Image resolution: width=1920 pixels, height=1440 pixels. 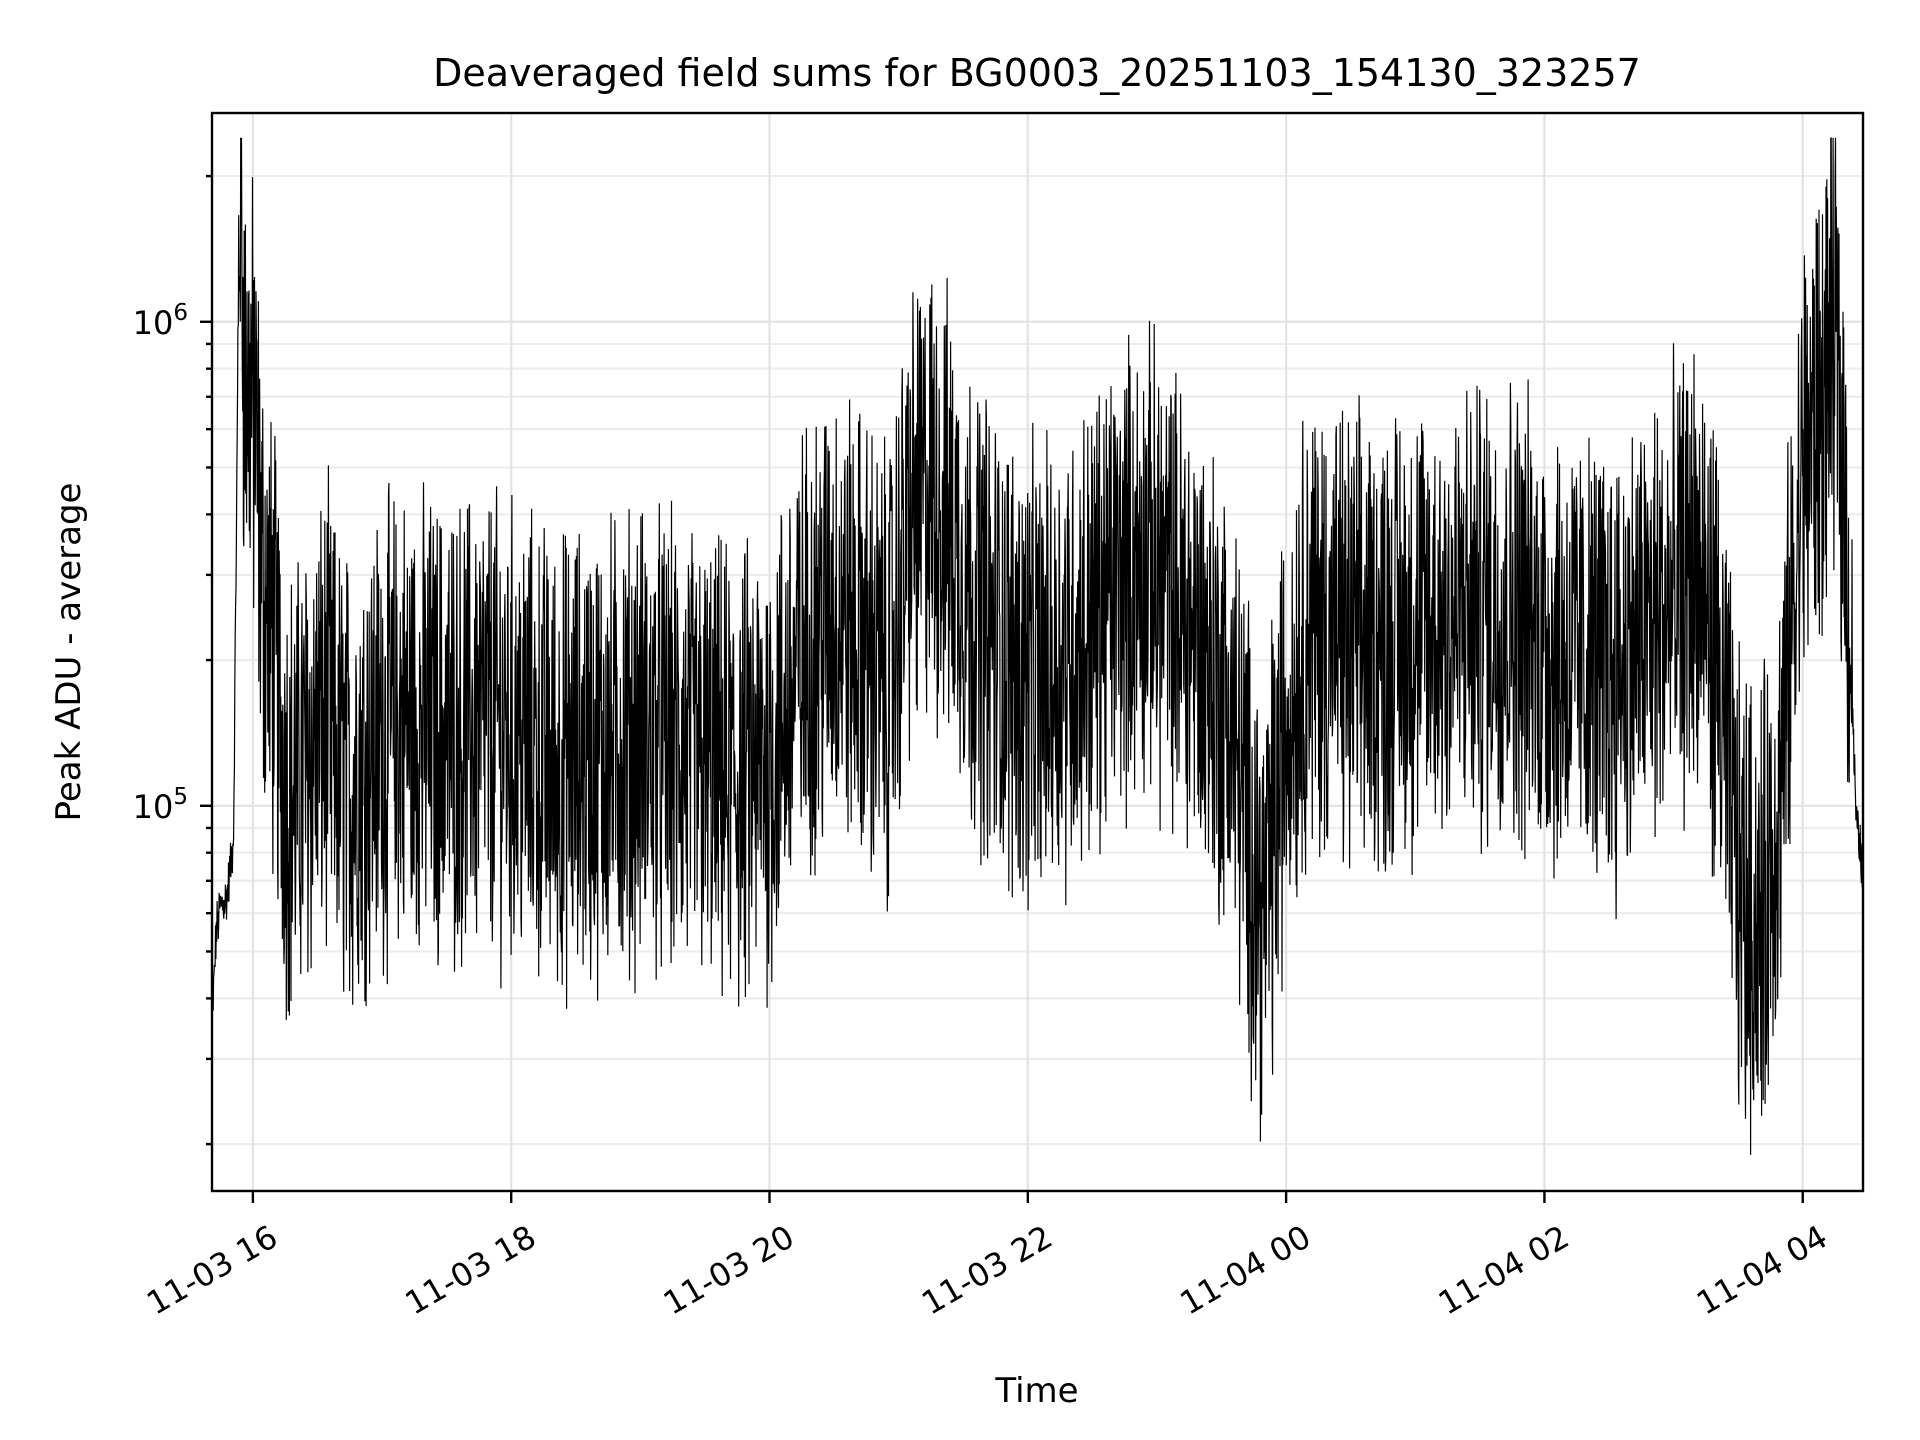 What do you see at coordinates (160, 805) in the screenshot?
I see `y-tick-label: 10⁵` at bounding box center [160, 805].